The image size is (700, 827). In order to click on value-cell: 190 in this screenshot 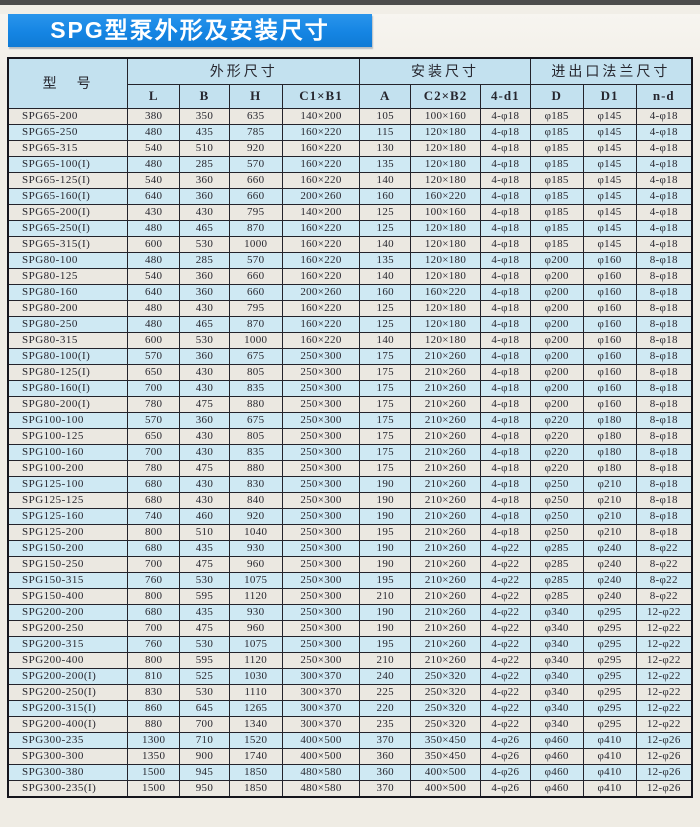, I will do `click(385, 548)`.